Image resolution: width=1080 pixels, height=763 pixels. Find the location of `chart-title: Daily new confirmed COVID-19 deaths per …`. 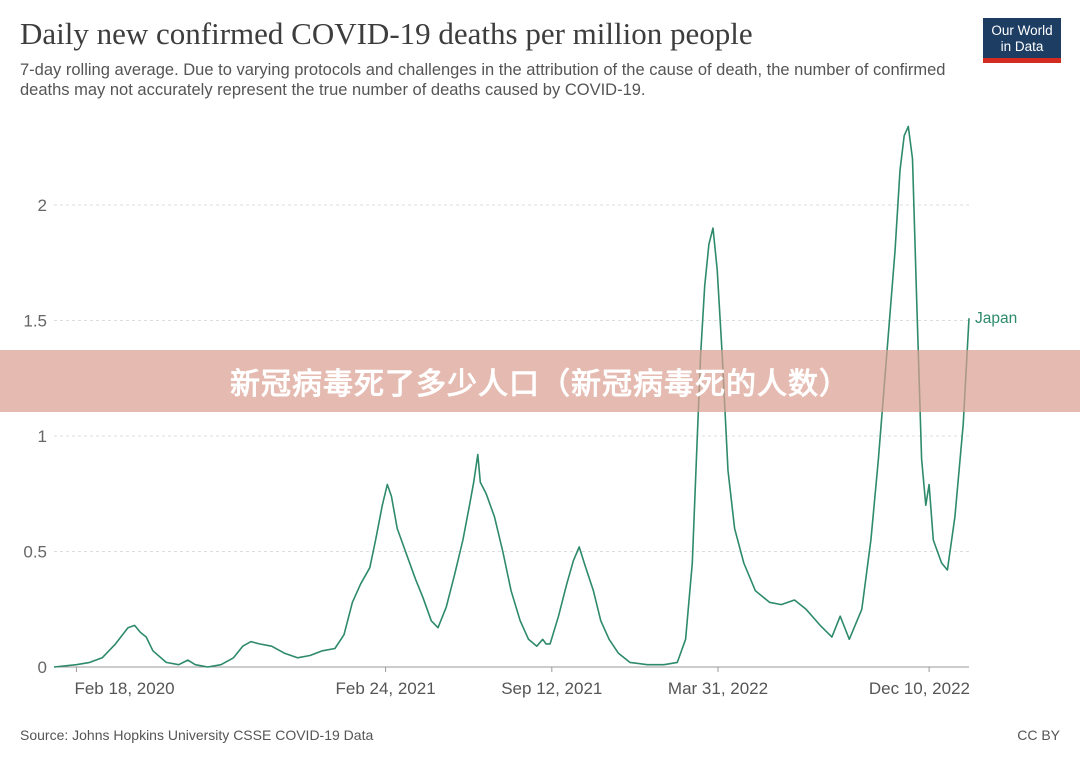

chart-title: Daily new confirmed COVID-19 deaths per … is located at coordinates (386, 33).